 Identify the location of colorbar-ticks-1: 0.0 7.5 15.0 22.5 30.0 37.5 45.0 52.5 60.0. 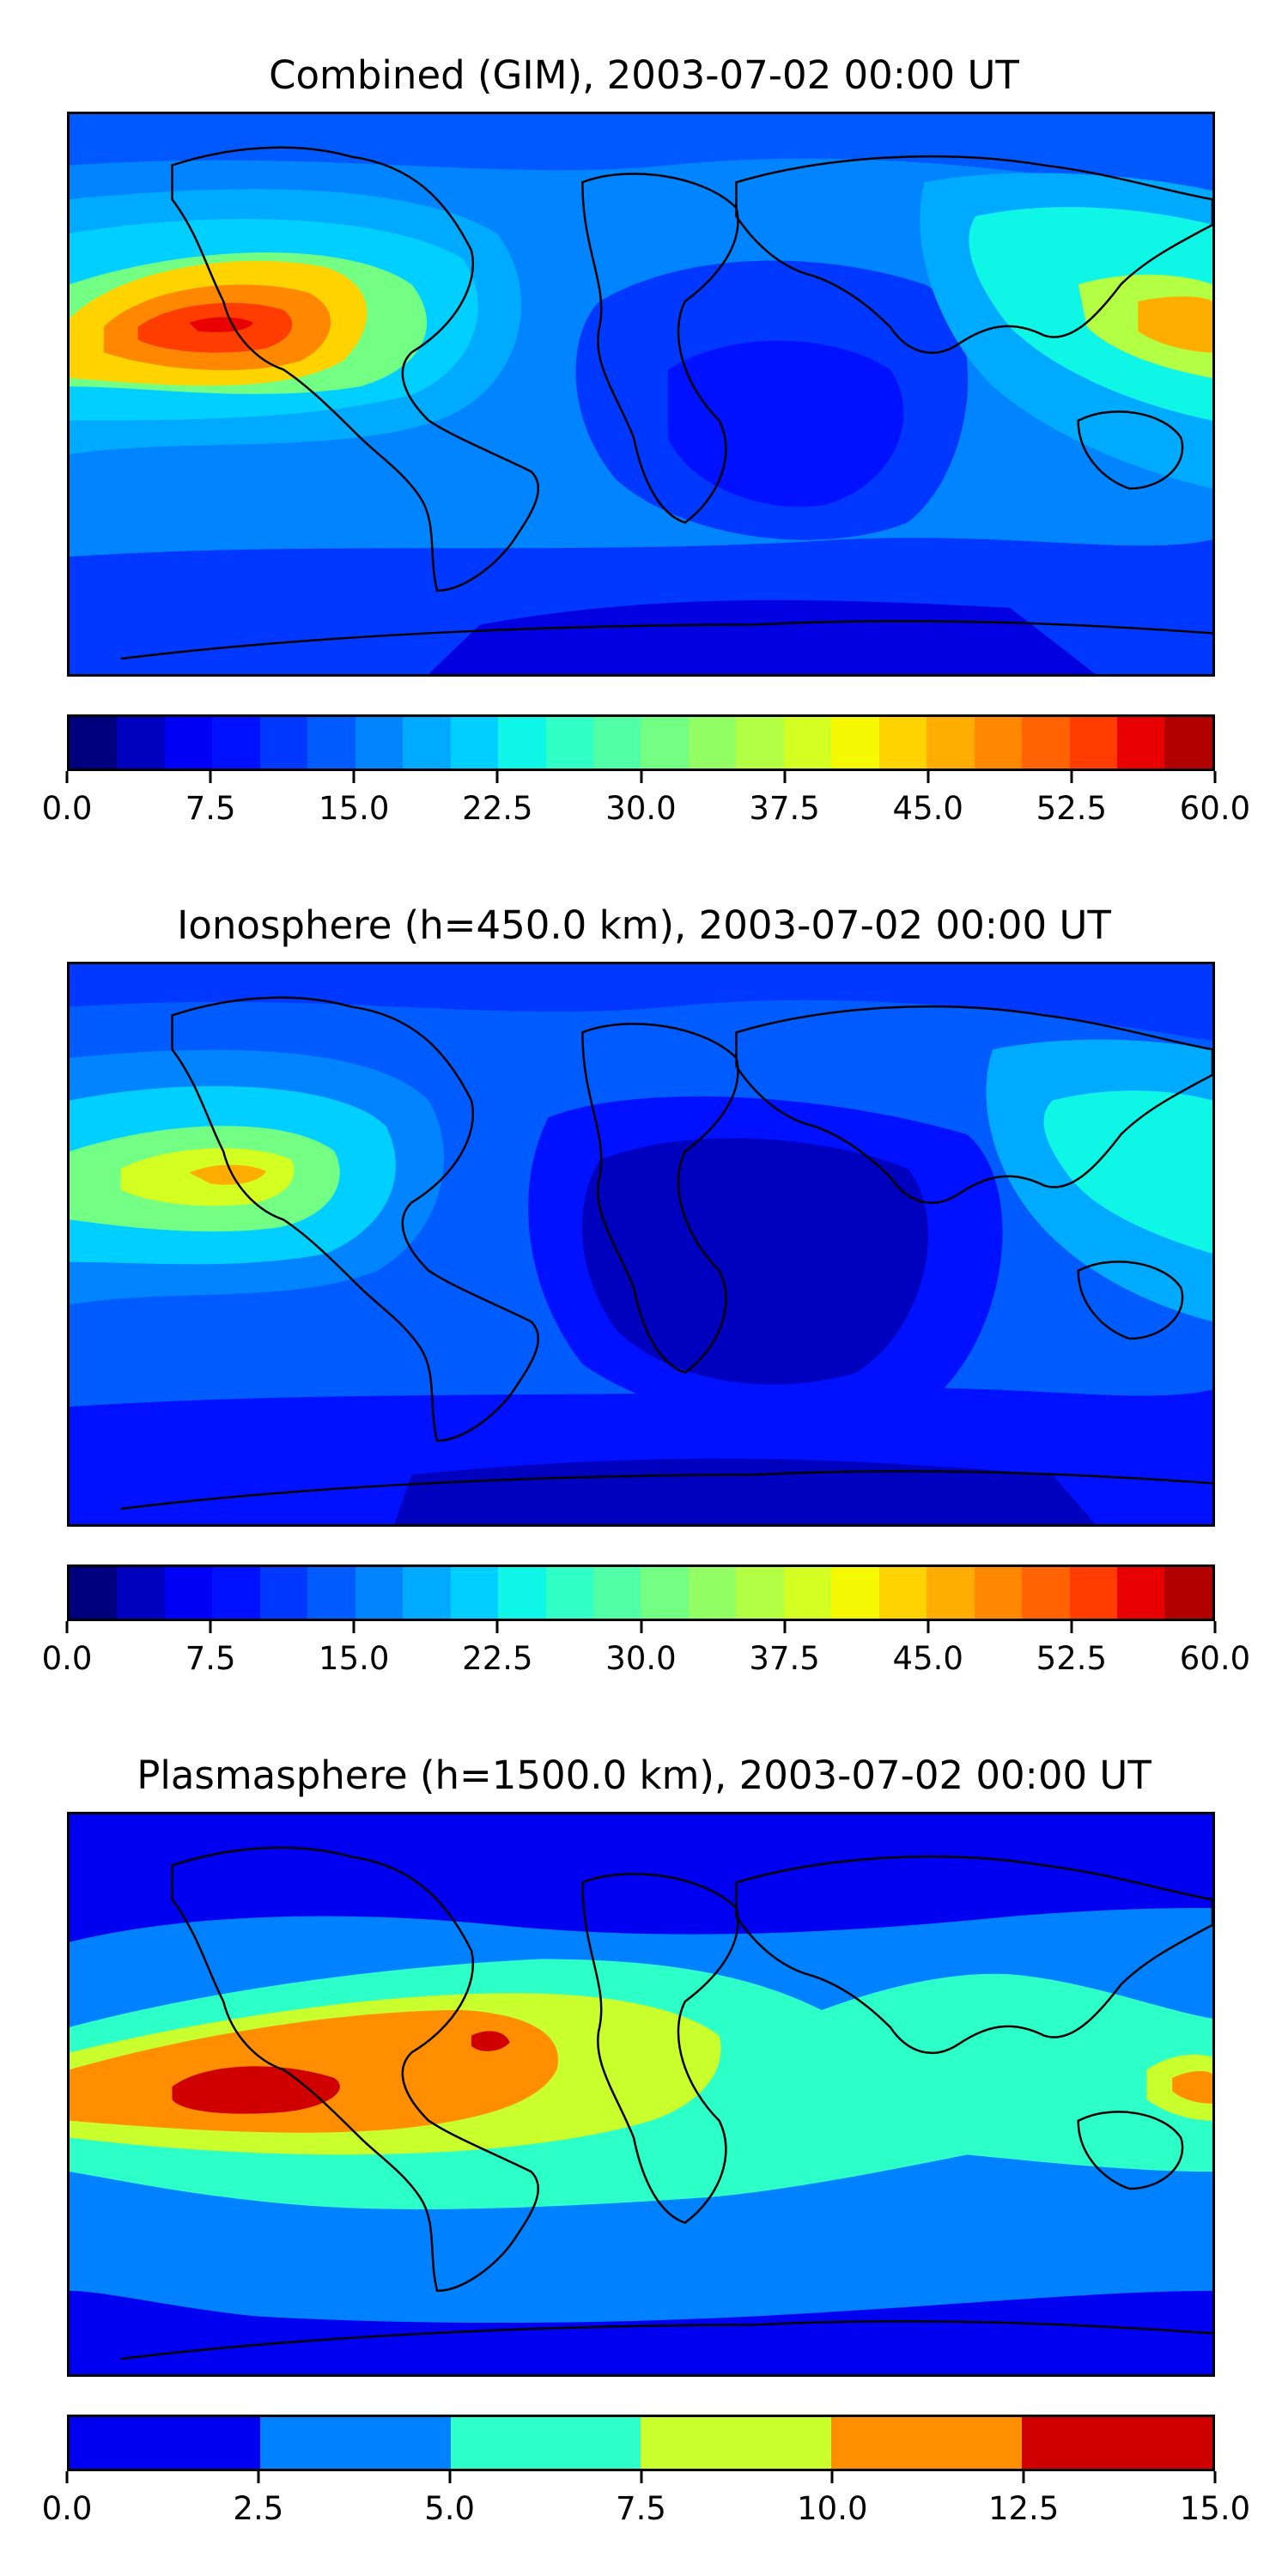
(646, 799).